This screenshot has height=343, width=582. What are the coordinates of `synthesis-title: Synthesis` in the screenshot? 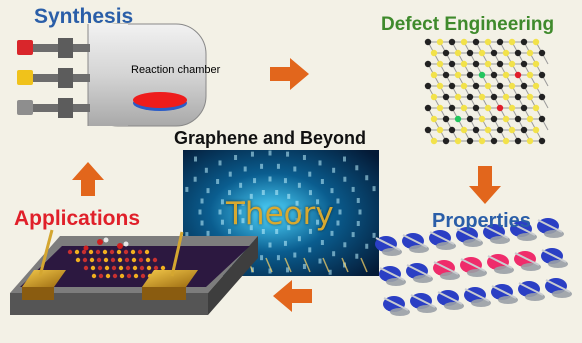 It's located at (84, 16).